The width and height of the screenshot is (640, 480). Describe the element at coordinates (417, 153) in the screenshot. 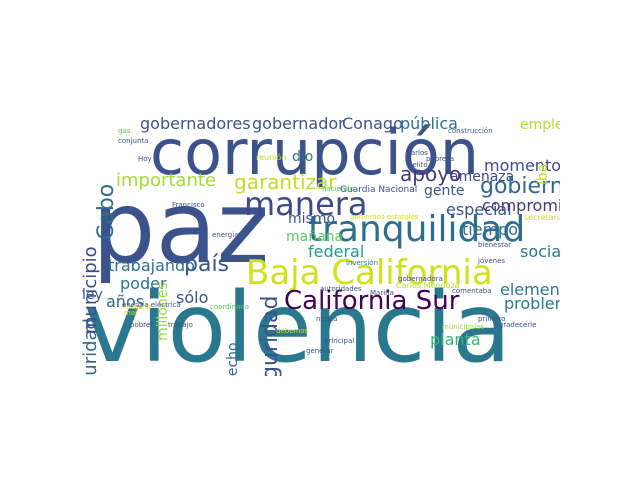

I see `word-carlos: Carlos` at that location.